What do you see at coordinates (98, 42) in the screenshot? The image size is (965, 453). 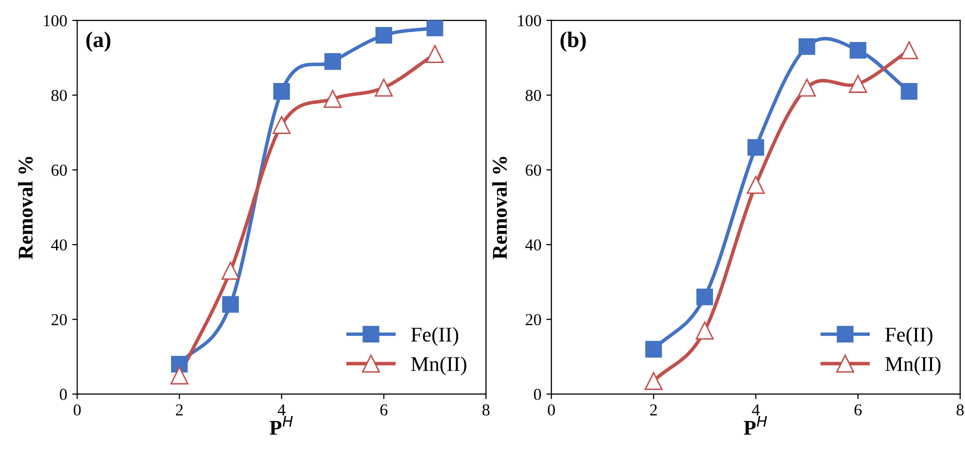 I see `chart-title: (a)` at bounding box center [98, 42].